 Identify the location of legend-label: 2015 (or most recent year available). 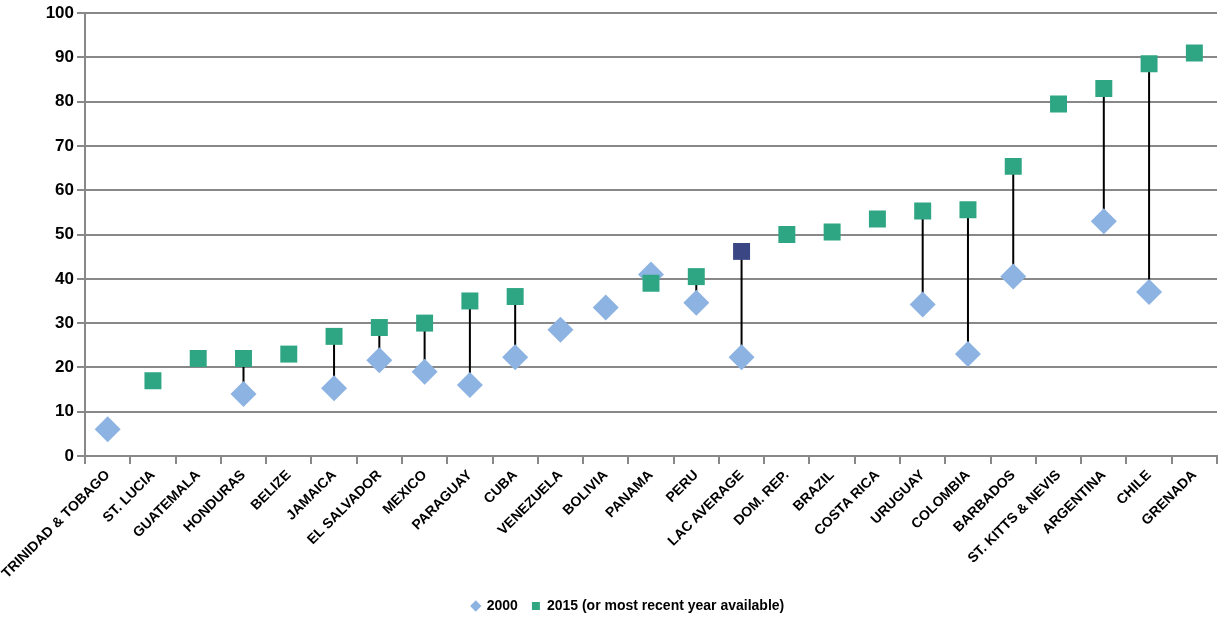
(665, 604).